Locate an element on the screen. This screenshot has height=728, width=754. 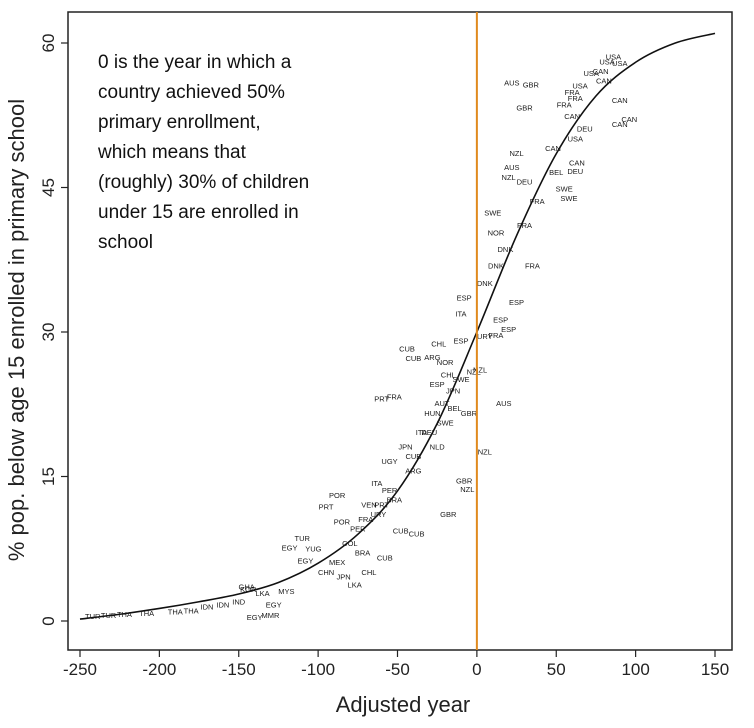
data-point-hun: HUN is located at coordinates (432, 413).